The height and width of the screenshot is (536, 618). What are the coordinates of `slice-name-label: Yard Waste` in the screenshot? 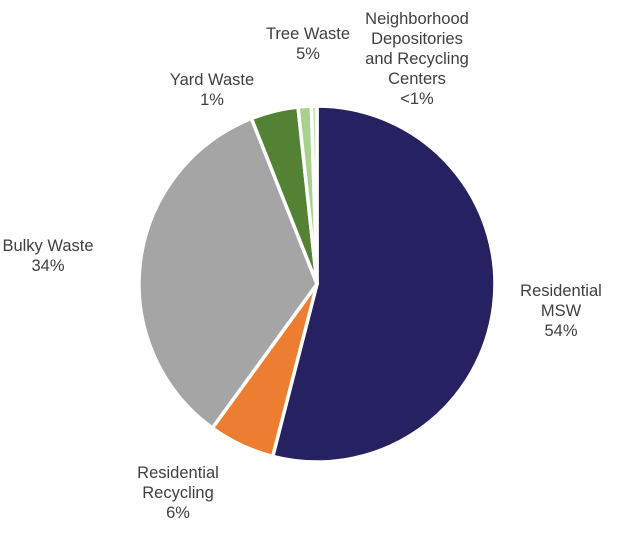 It's located at (212, 80).